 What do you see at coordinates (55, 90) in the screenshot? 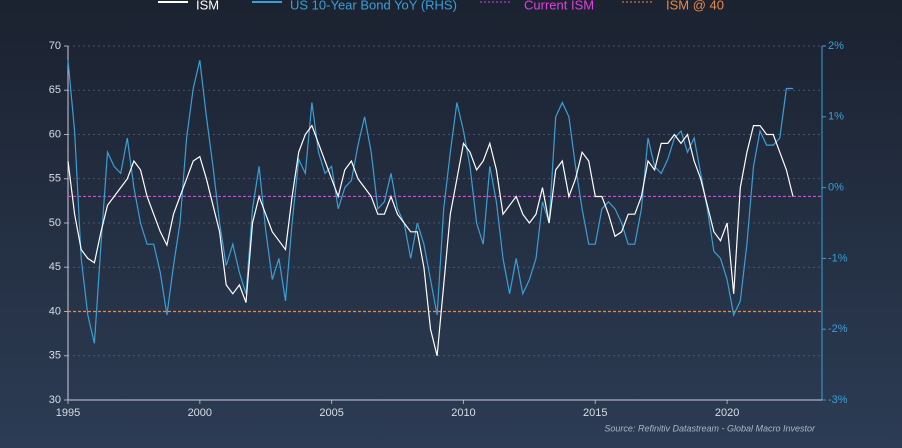
I see `y-tick-label: 65` at bounding box center [55, 90].